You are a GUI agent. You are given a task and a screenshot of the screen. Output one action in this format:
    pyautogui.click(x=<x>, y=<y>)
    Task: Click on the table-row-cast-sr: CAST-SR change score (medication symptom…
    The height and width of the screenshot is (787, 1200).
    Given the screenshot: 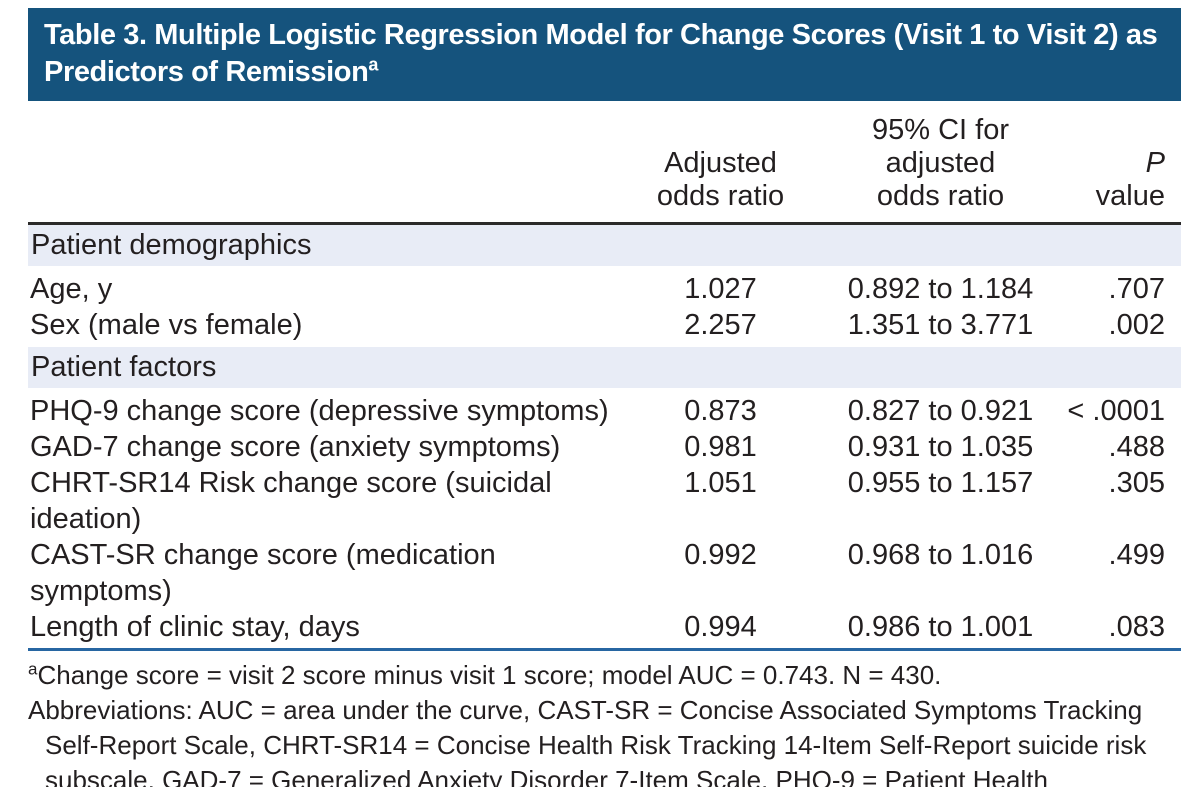 What is the action you would take?
    pyautogui.click(x=604, y=573)
    